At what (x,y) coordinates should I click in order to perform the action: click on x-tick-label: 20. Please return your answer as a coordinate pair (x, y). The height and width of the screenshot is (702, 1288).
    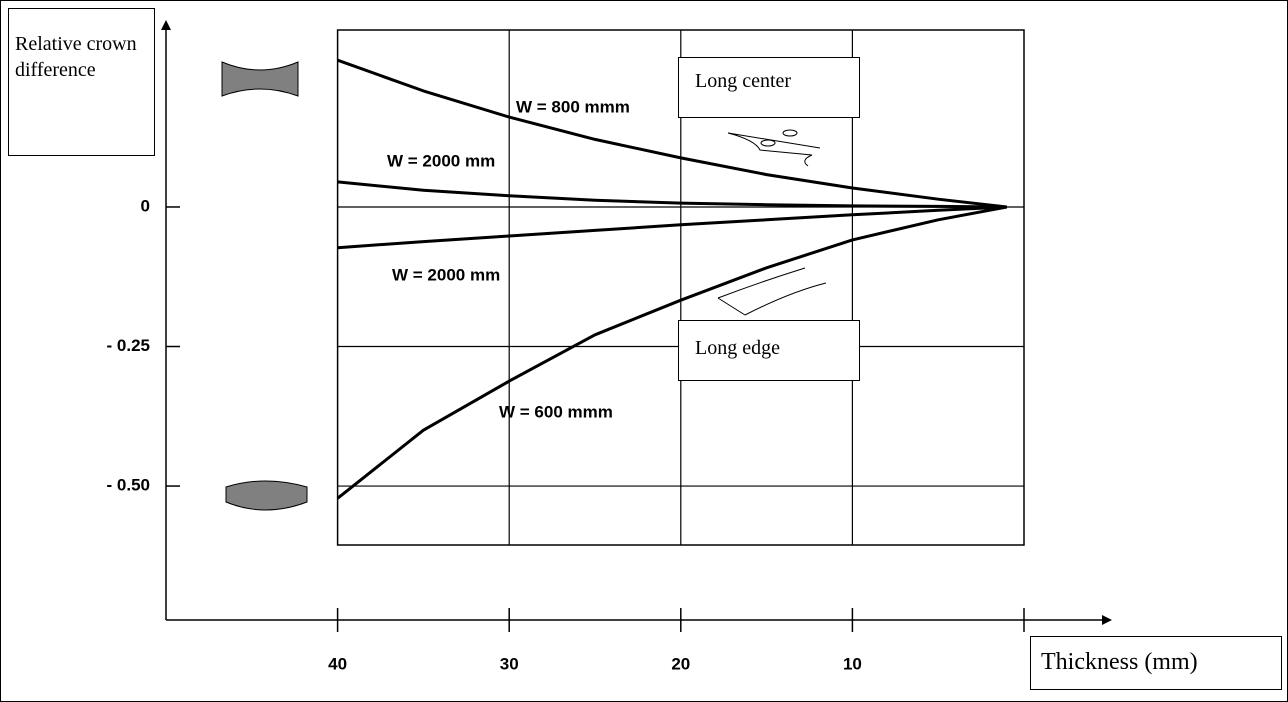
    Looking at the image, I should click on (680, 663).